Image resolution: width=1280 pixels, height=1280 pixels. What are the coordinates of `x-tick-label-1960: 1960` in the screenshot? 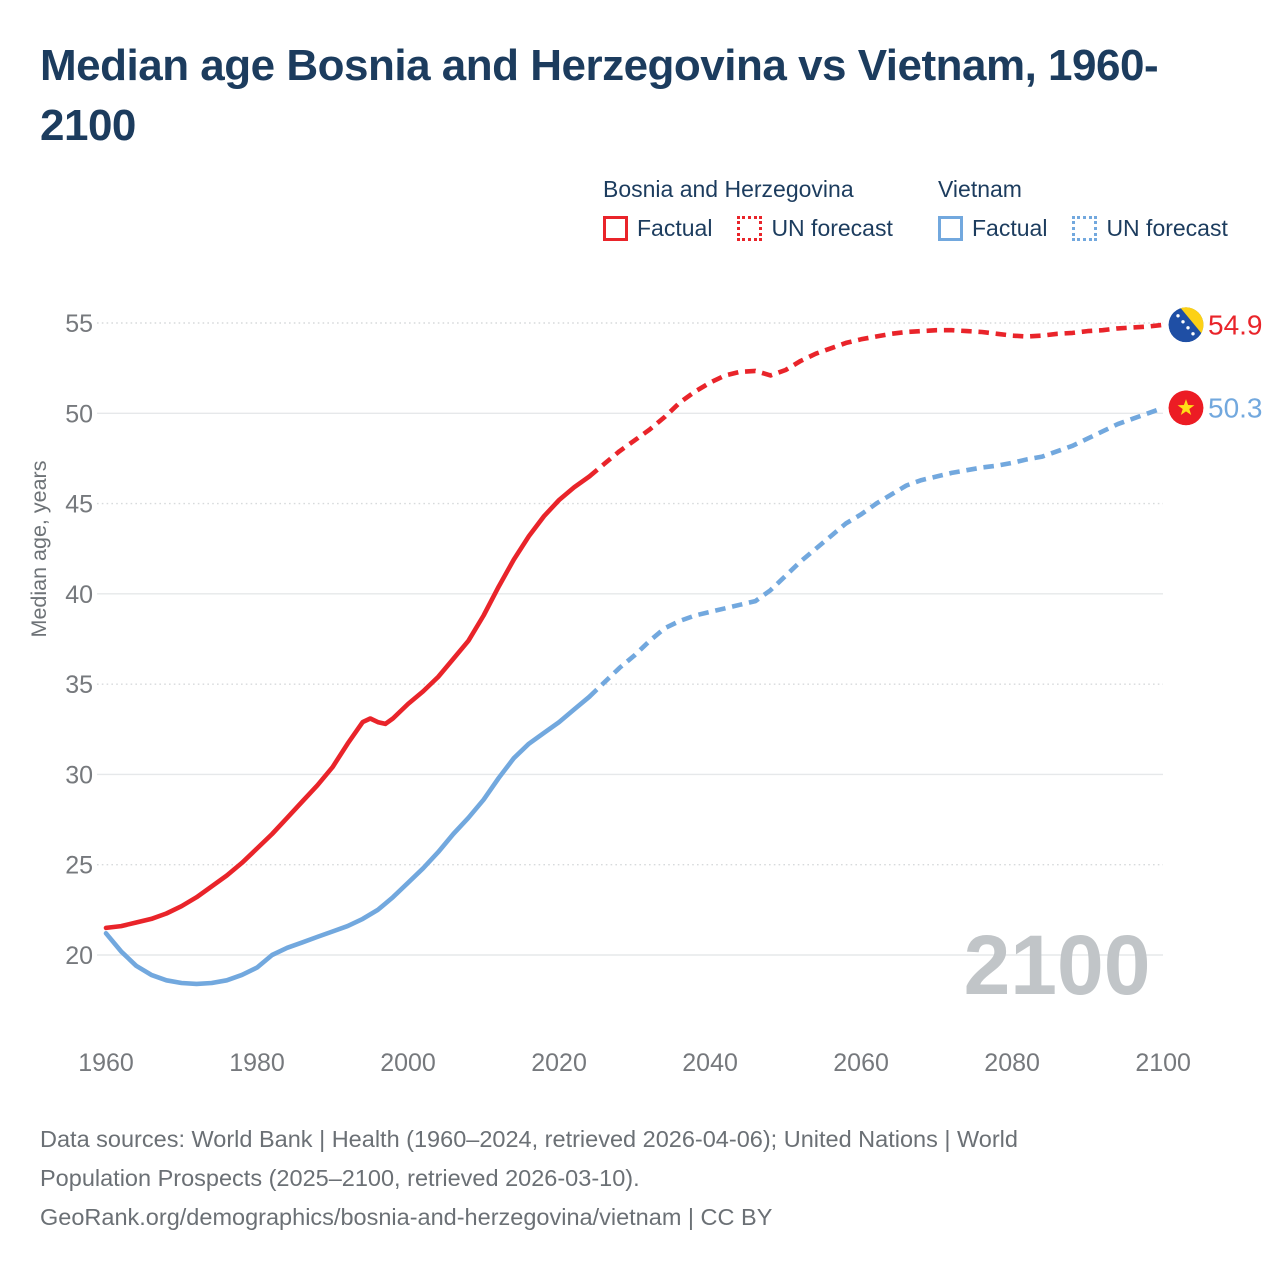 It's located at (106, 1063).